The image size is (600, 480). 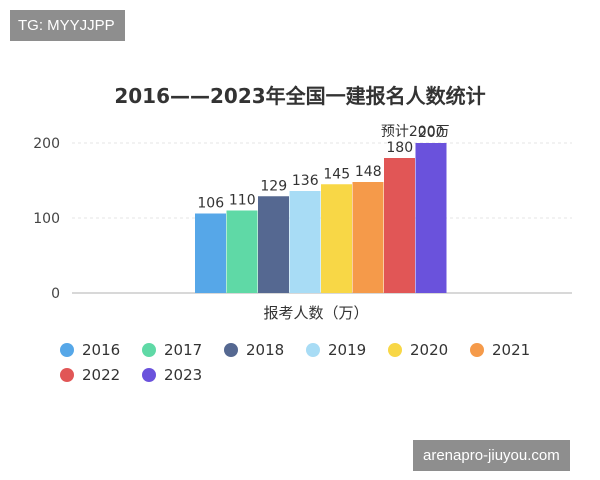 What do you see at coordinates (273, 244) in the screenshot?
I see `bar-2018` at bounding box center [273, 244].